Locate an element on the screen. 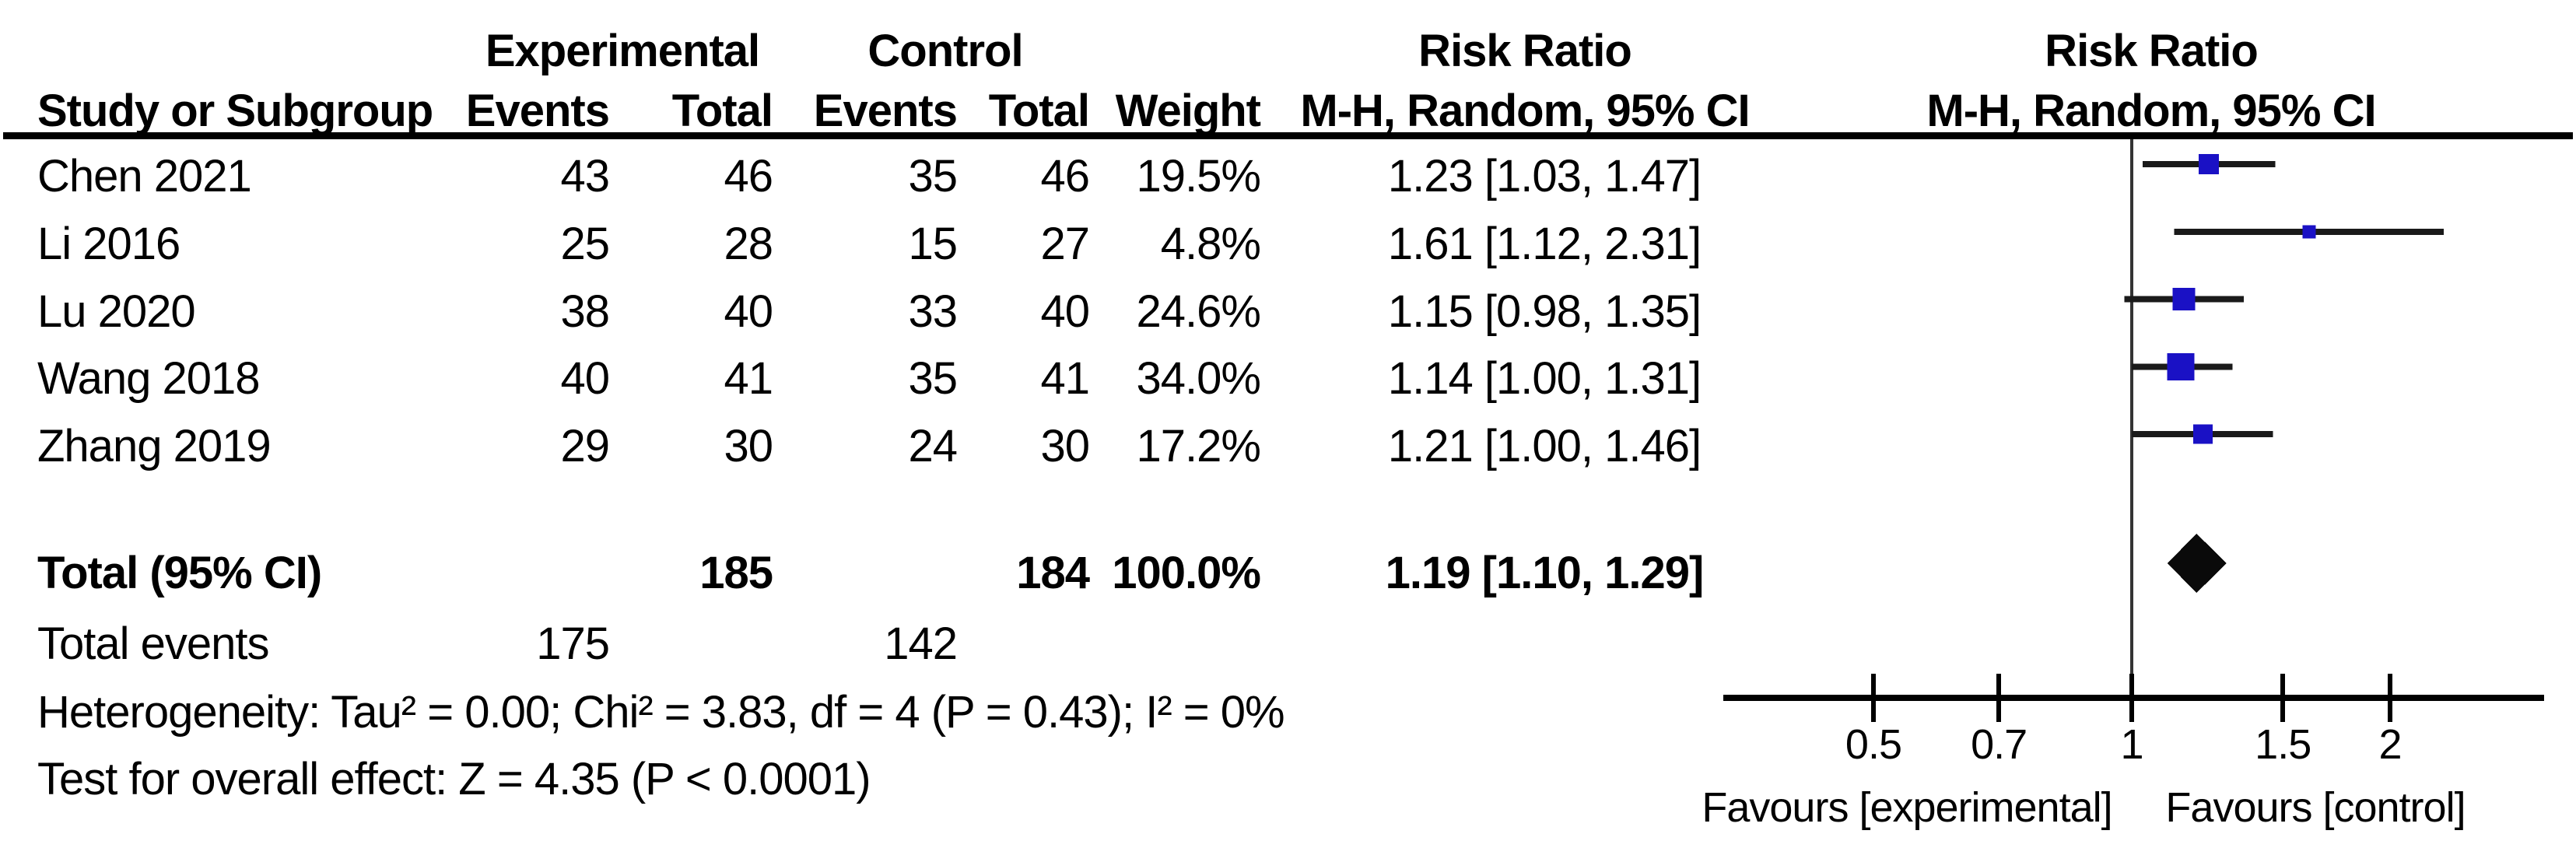 The width and height of the screenshot is (2576, 848). total-ctrl-total: 184 is located at coordinates (1053, 573).